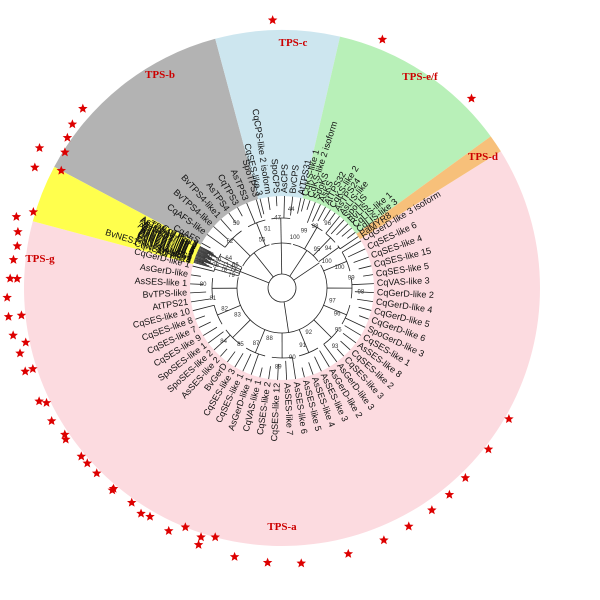 This screenshot has height=600, width=600. What do you see at coordinates (420, 77) in the screenshot?
I see `clade-label-tps_e_f: TPS-e/f` at bounding box center [420, 77].